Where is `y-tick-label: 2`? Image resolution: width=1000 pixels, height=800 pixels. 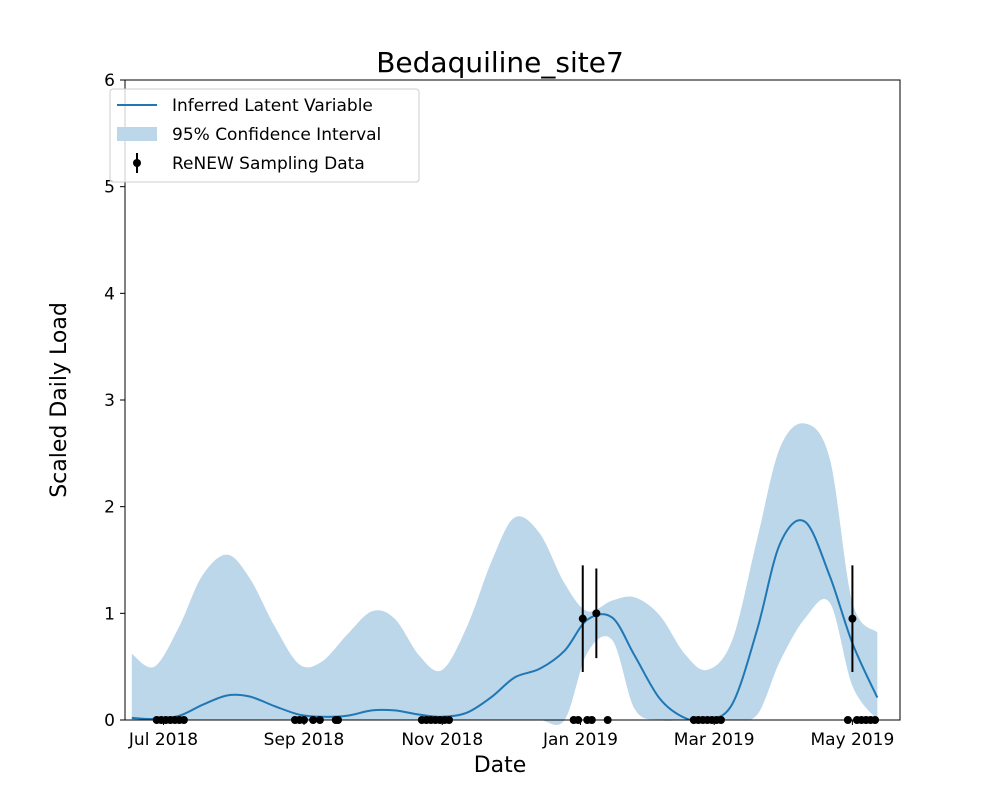
y-tick-label: 2 is located at coordinates (109, 508).